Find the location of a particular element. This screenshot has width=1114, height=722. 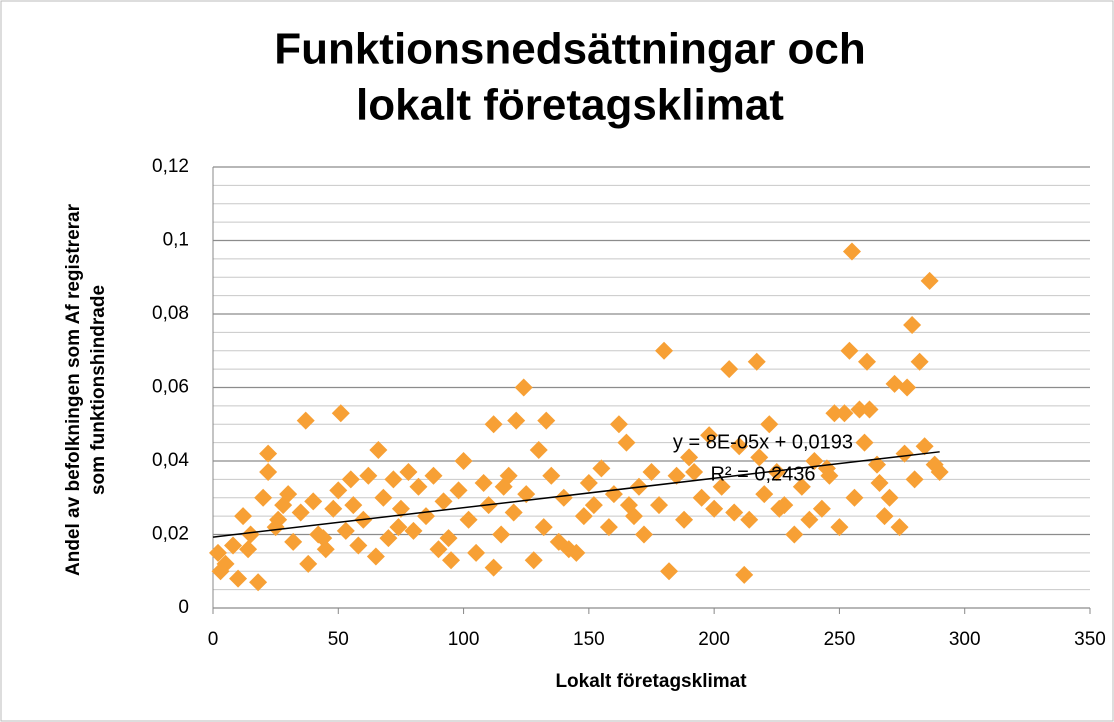

x-tick-label: 0 is located at coordinates (213, 639).